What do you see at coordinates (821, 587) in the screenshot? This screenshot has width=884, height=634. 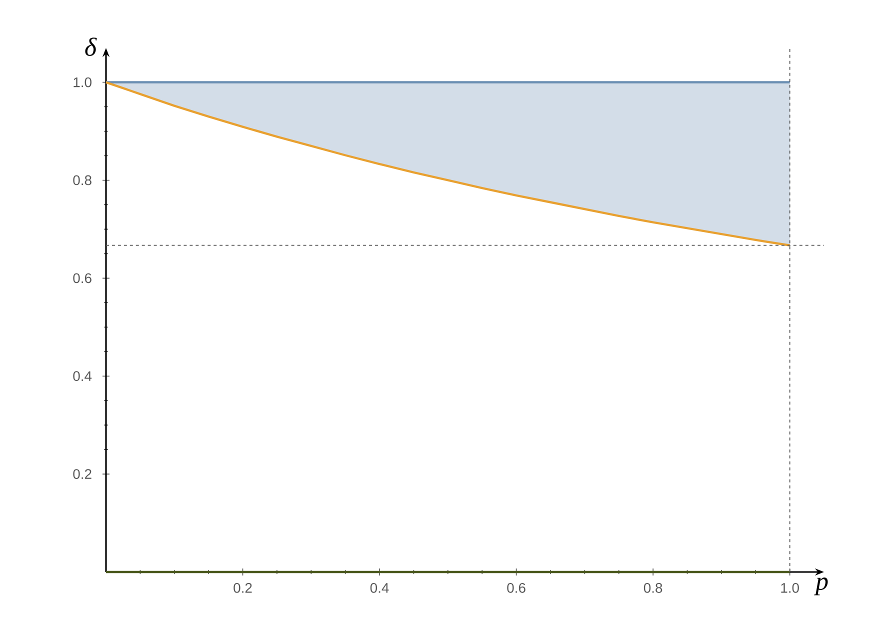 I see `x-axis-title: p` at bounding box center [821, 587].